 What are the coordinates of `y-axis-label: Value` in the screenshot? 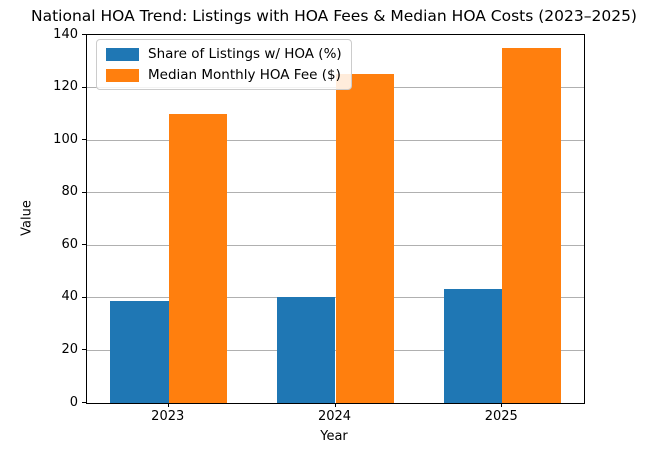 It's located at (27, 218).